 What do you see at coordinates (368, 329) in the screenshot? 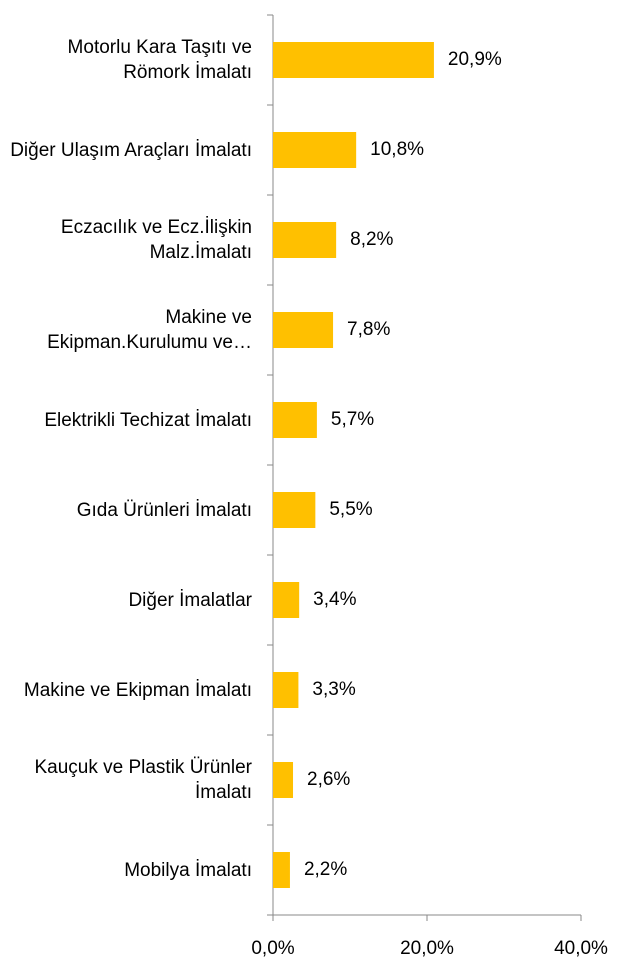
I see `value-label: 7,8%` at bounding box center [368, 329].